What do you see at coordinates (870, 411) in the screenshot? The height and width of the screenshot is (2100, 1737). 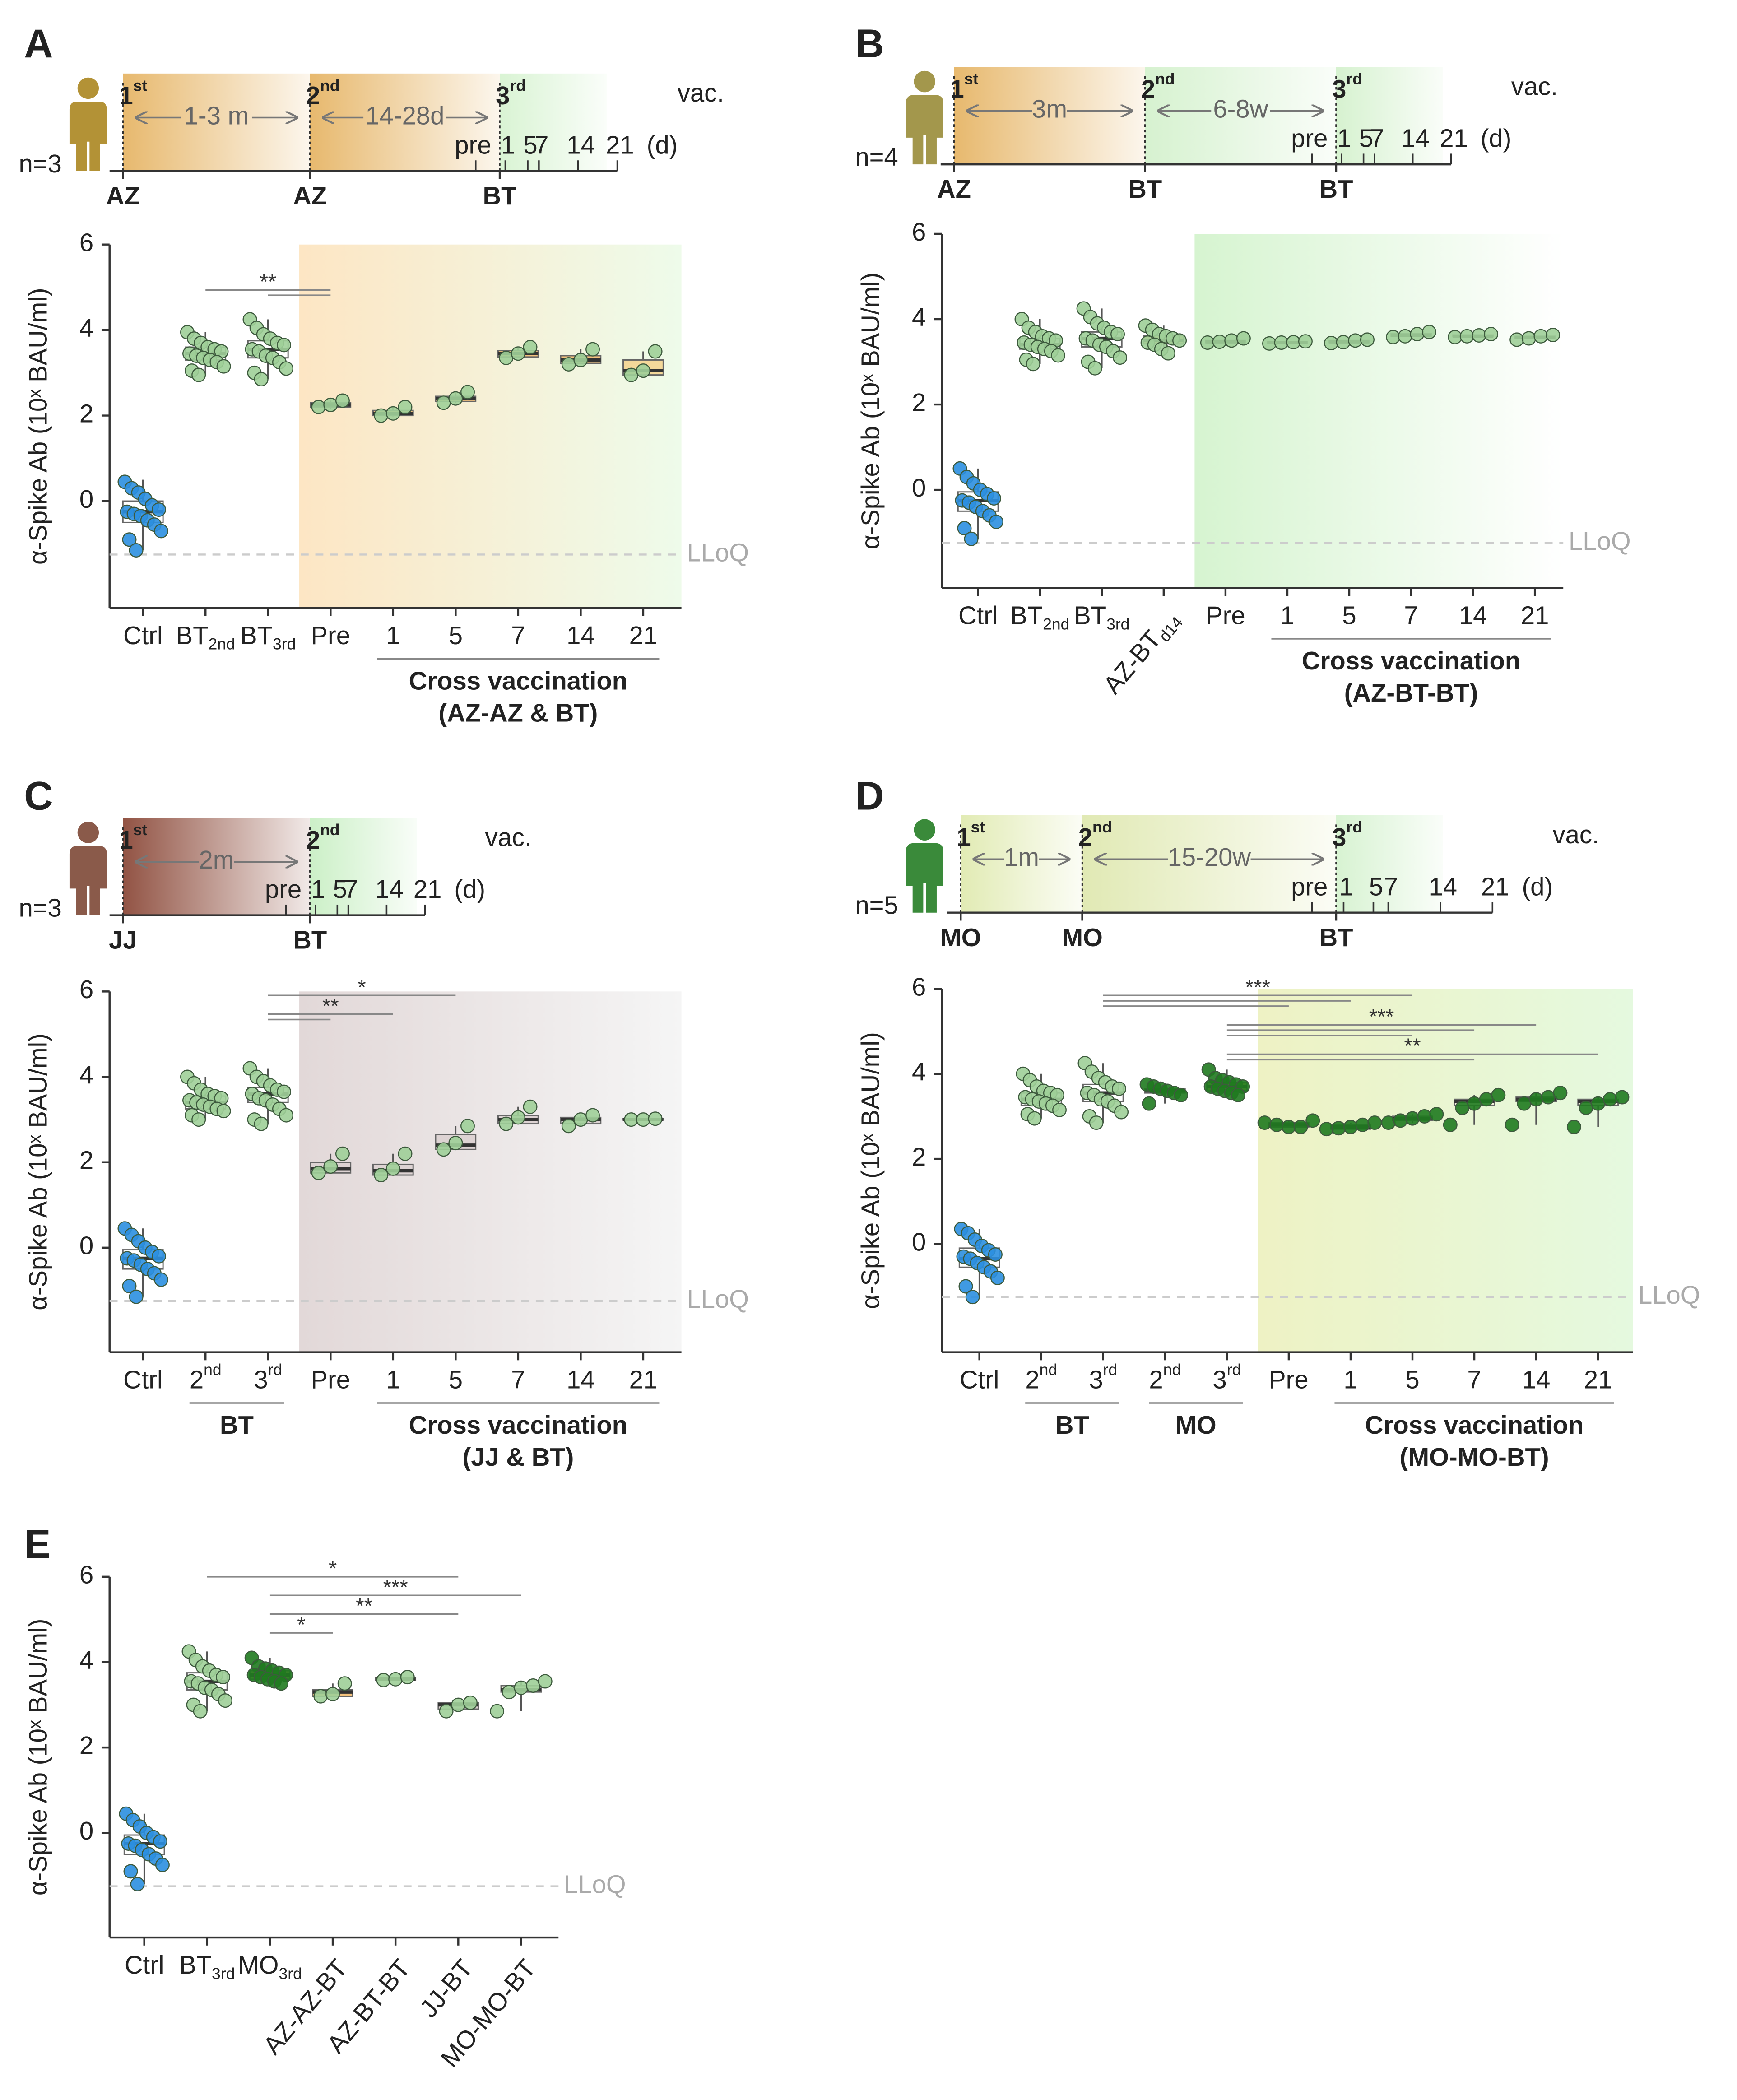 I see `y-axis-label: α-Spike Ab (10ˣ BAU/ml)` at bounding box center [870, 411].